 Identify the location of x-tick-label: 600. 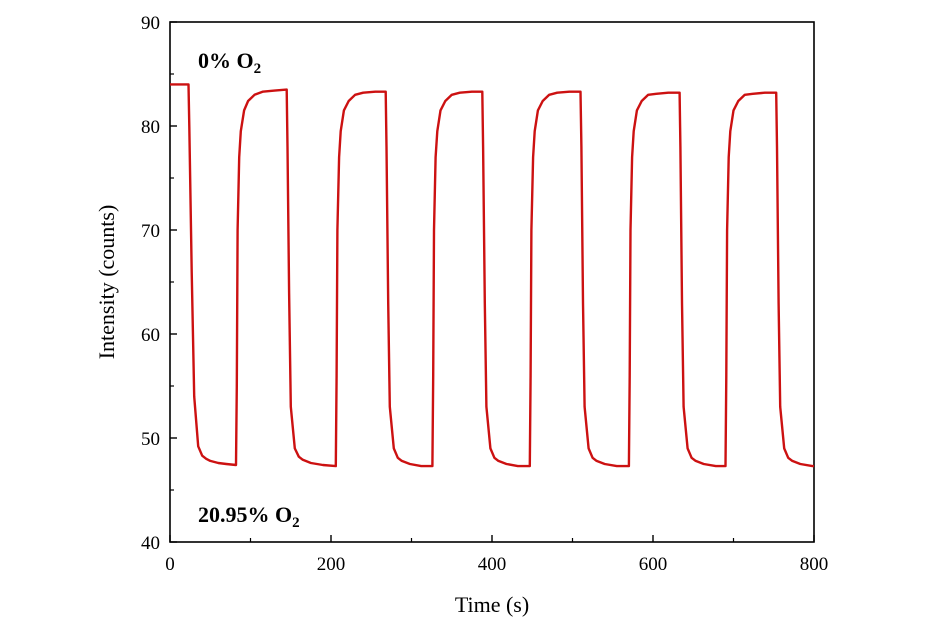
(653, 564).